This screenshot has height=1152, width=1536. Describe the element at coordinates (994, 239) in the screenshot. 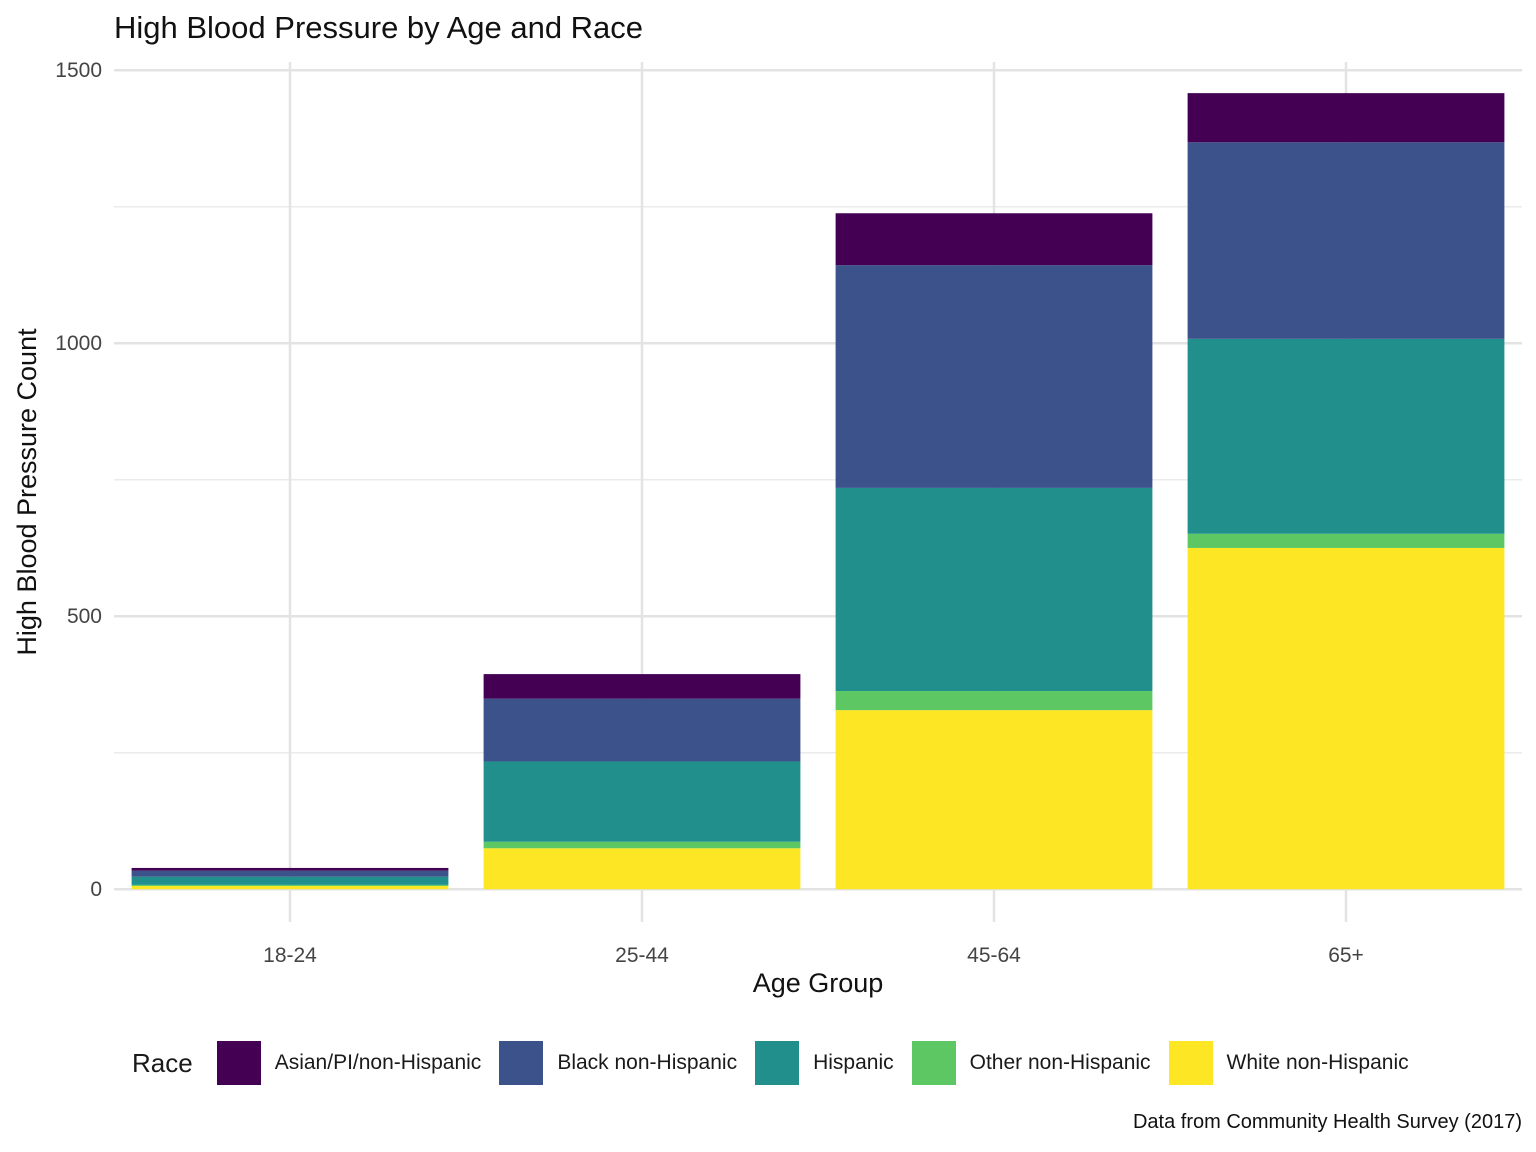

I see `bar-45-64-asian-pi-non-hispanic` at that location.